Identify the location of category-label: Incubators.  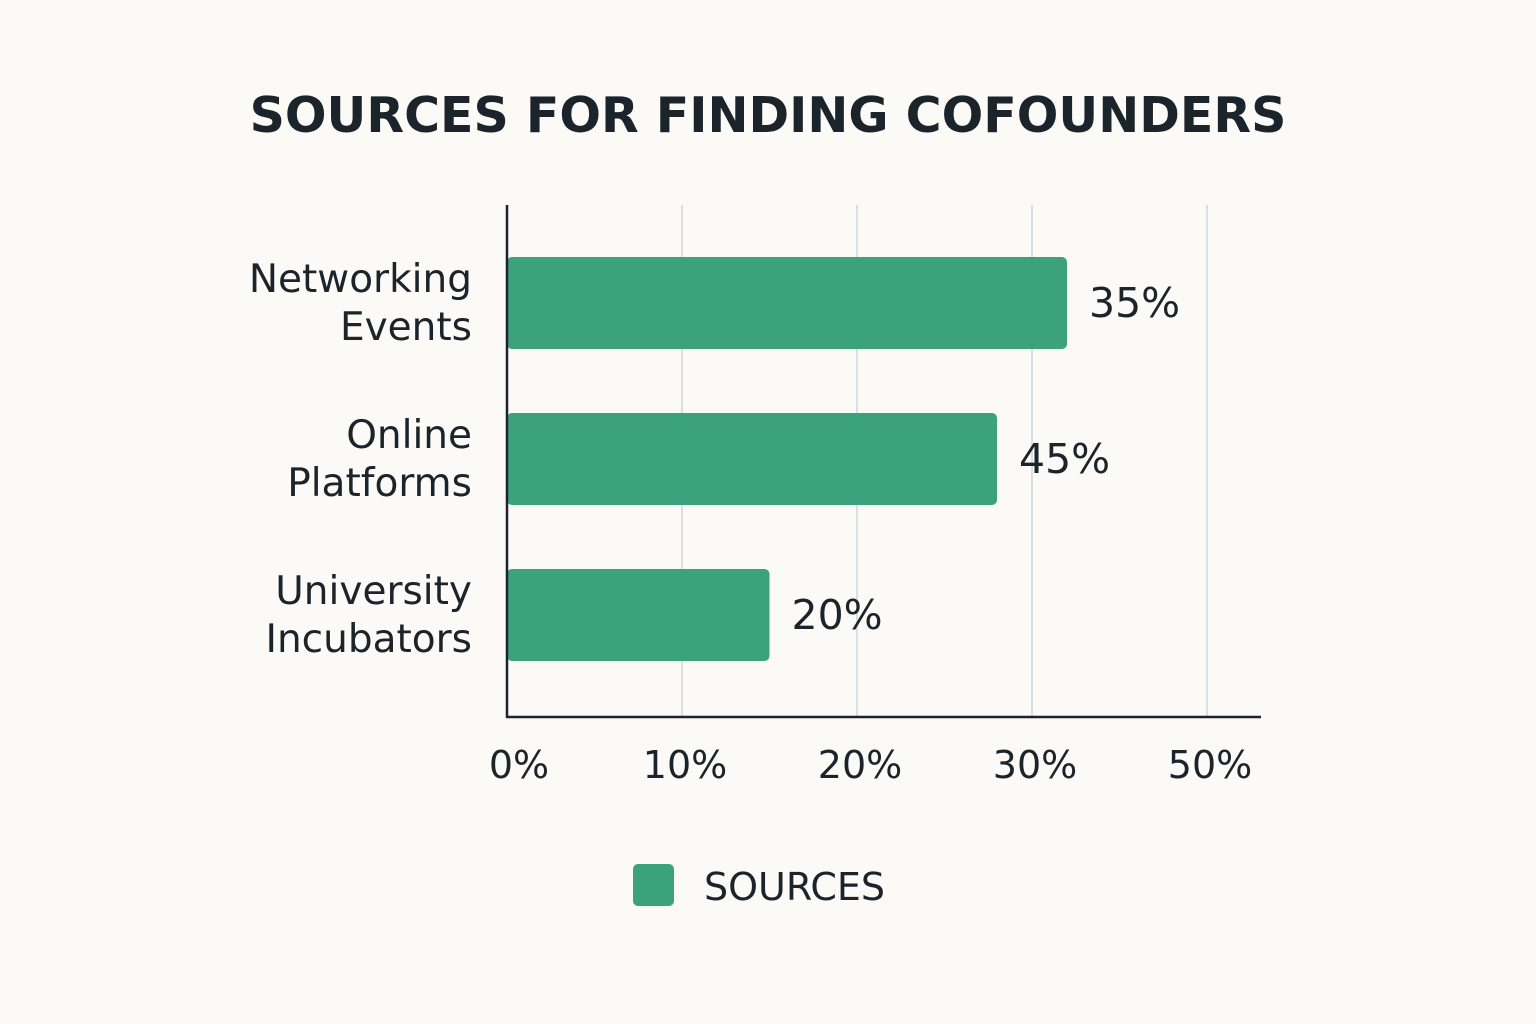
(368, 639).